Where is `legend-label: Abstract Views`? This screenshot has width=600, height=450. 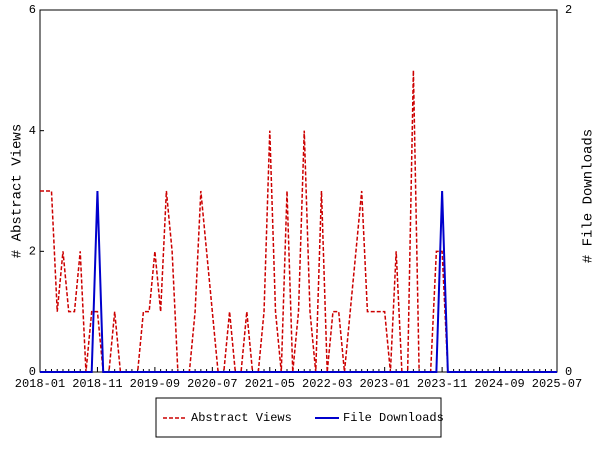 legend-label: Abstract Views is located at coordinates (241, 418).